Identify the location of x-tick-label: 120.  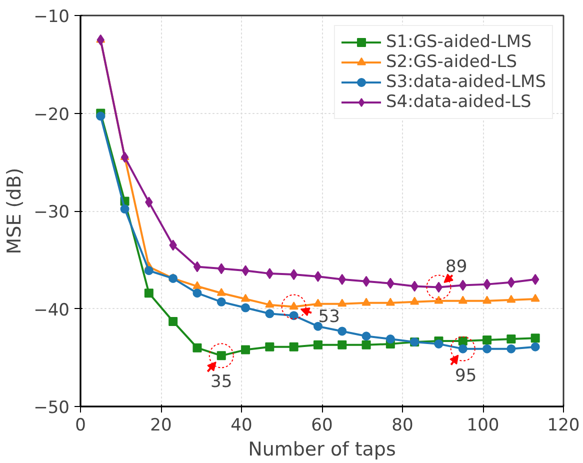
(563, 426).